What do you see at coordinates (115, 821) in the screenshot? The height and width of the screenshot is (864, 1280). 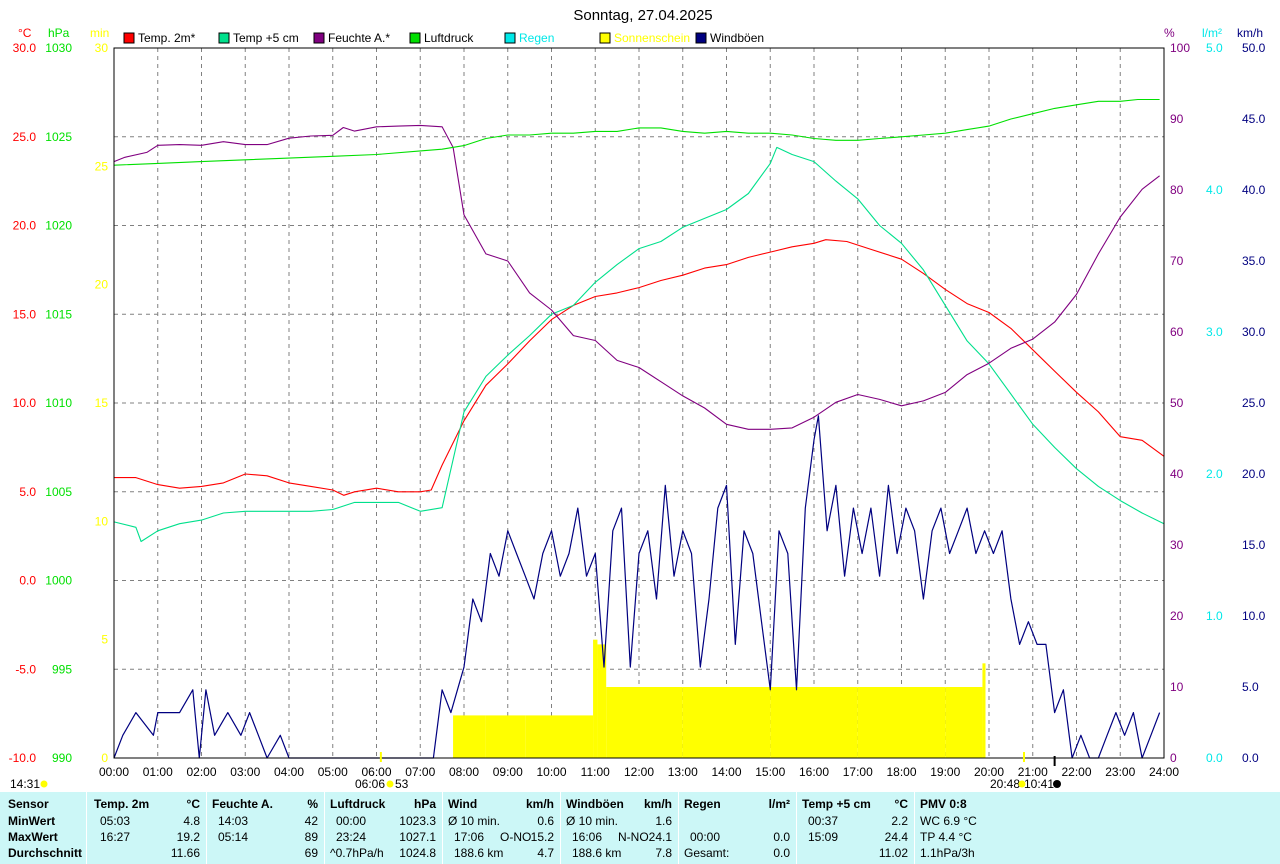 I see `temp-min-time: 05:03` at bounding box center [115, 821].